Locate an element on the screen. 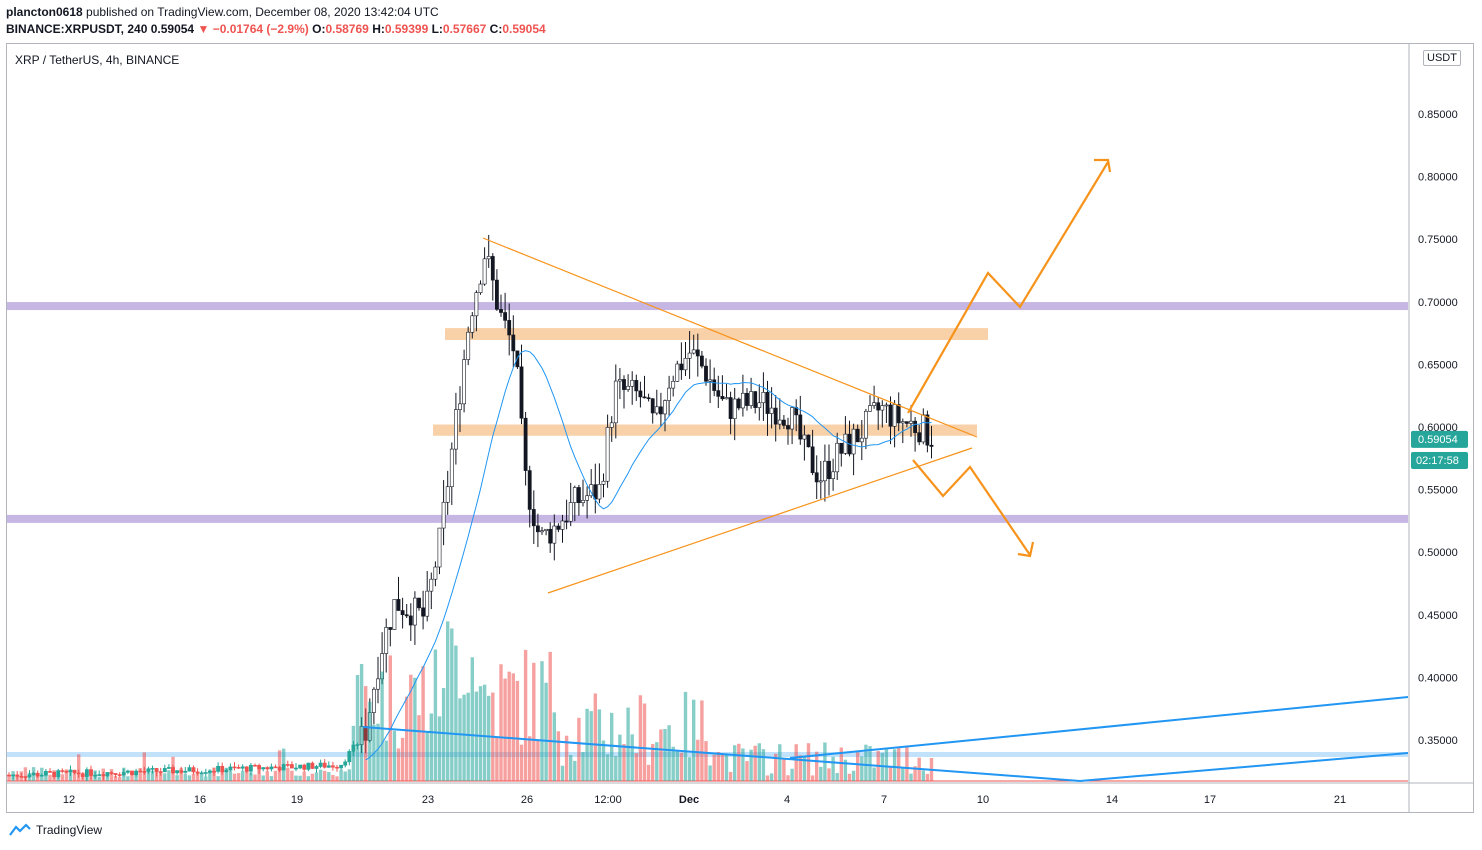 The width and height of the screenshot is (1482, 850). bearish-projection-arrow is located at coordinates (971, 507).